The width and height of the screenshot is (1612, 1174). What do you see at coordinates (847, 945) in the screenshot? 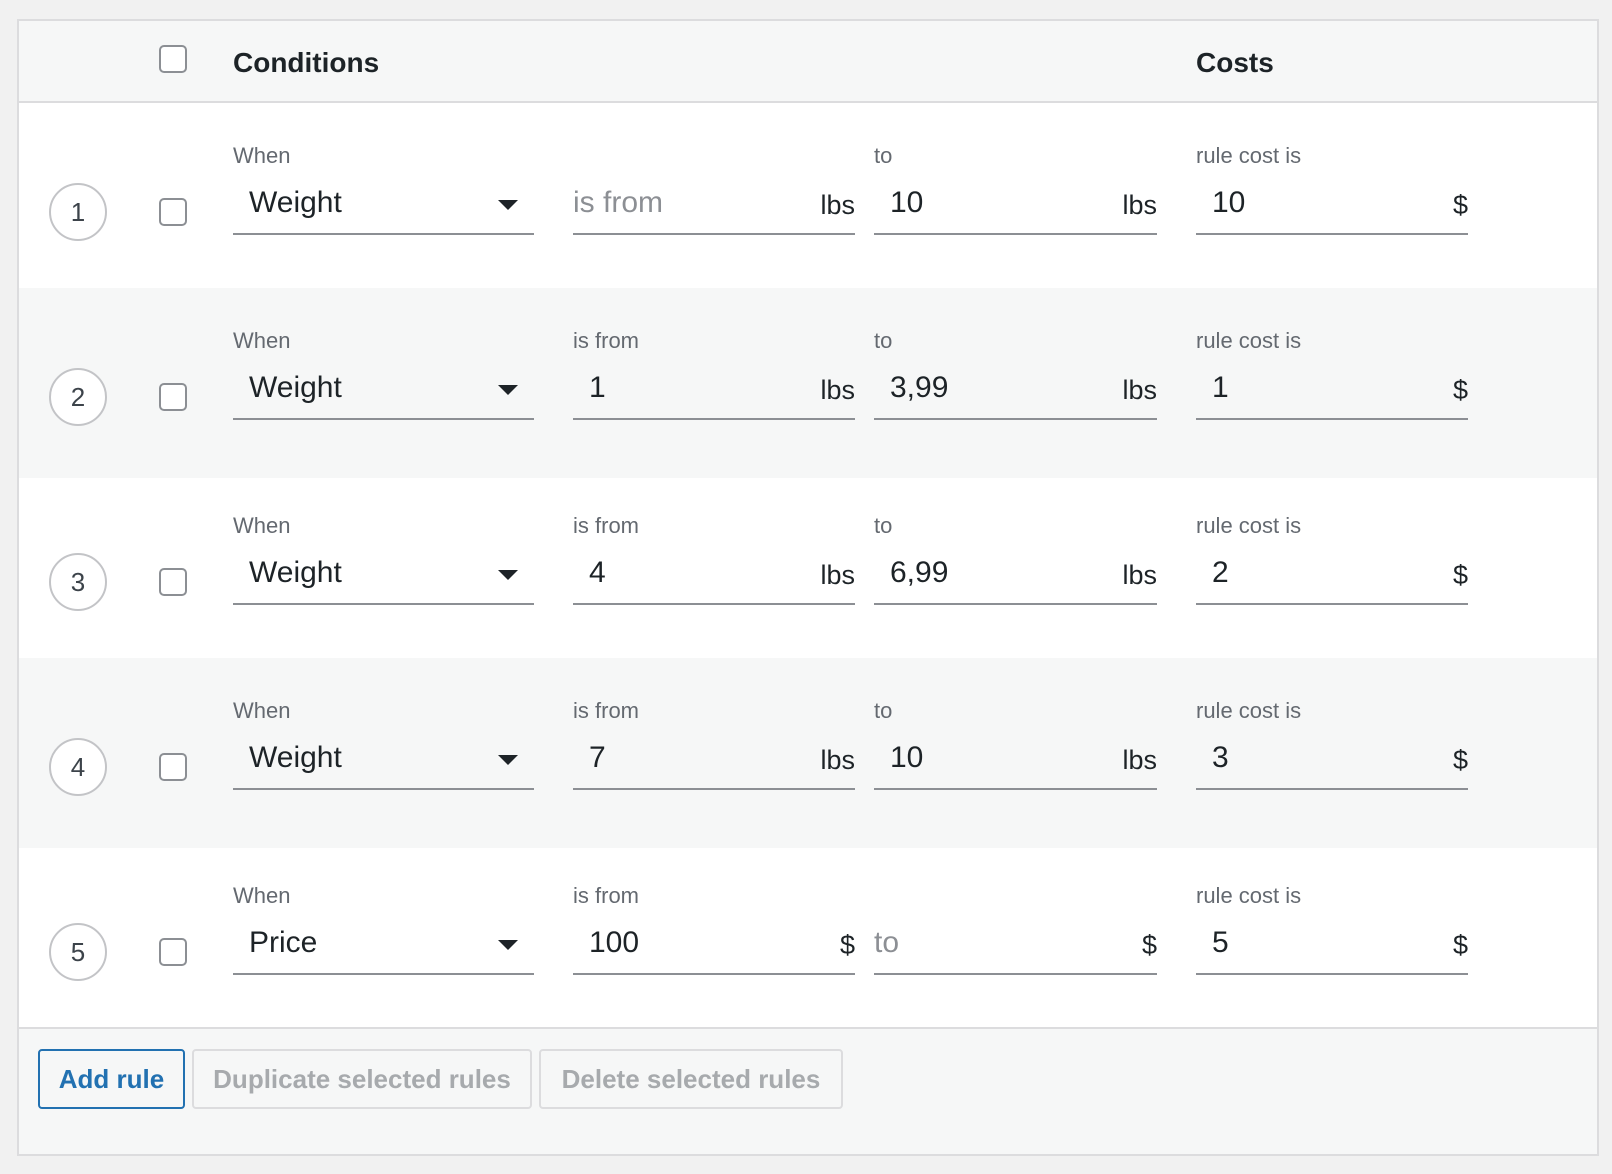
I see `from-unit: $` at bounding box center [847, 945].